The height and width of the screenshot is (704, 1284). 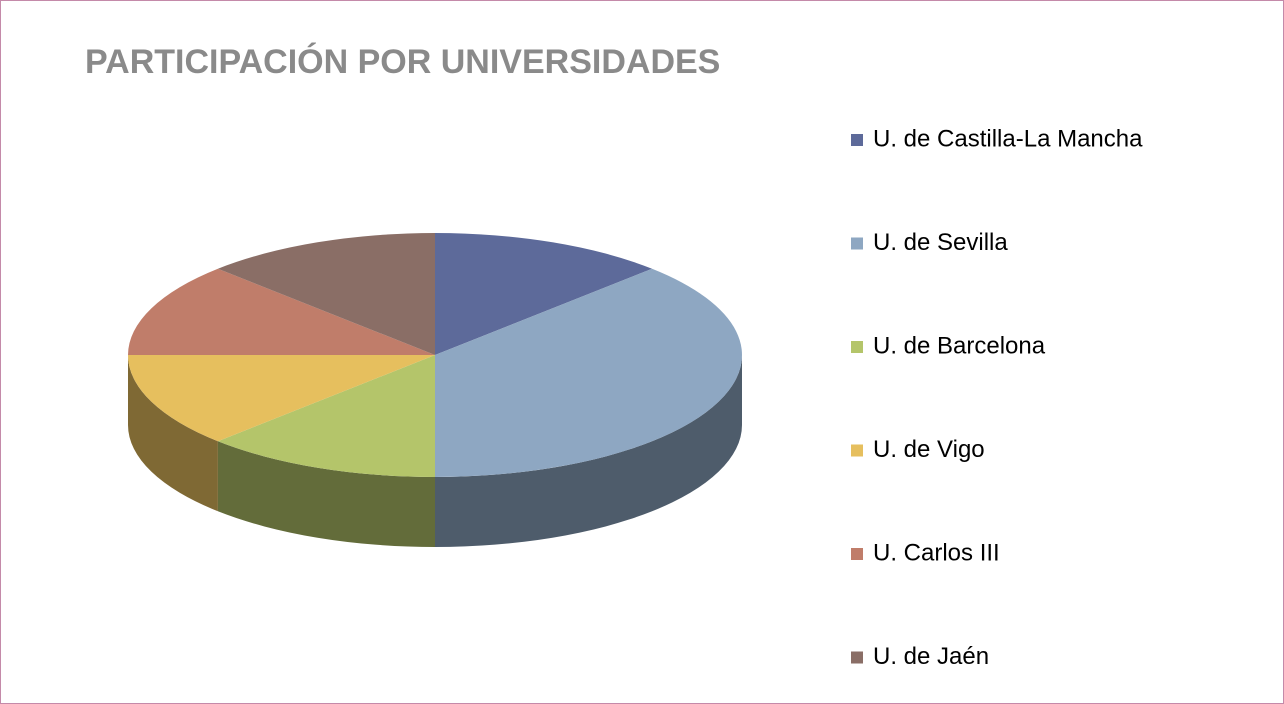 I want to click on chart-title: PARTICIPACIÓN POR UNIVERSIDADES, so click(x=402, y=62).